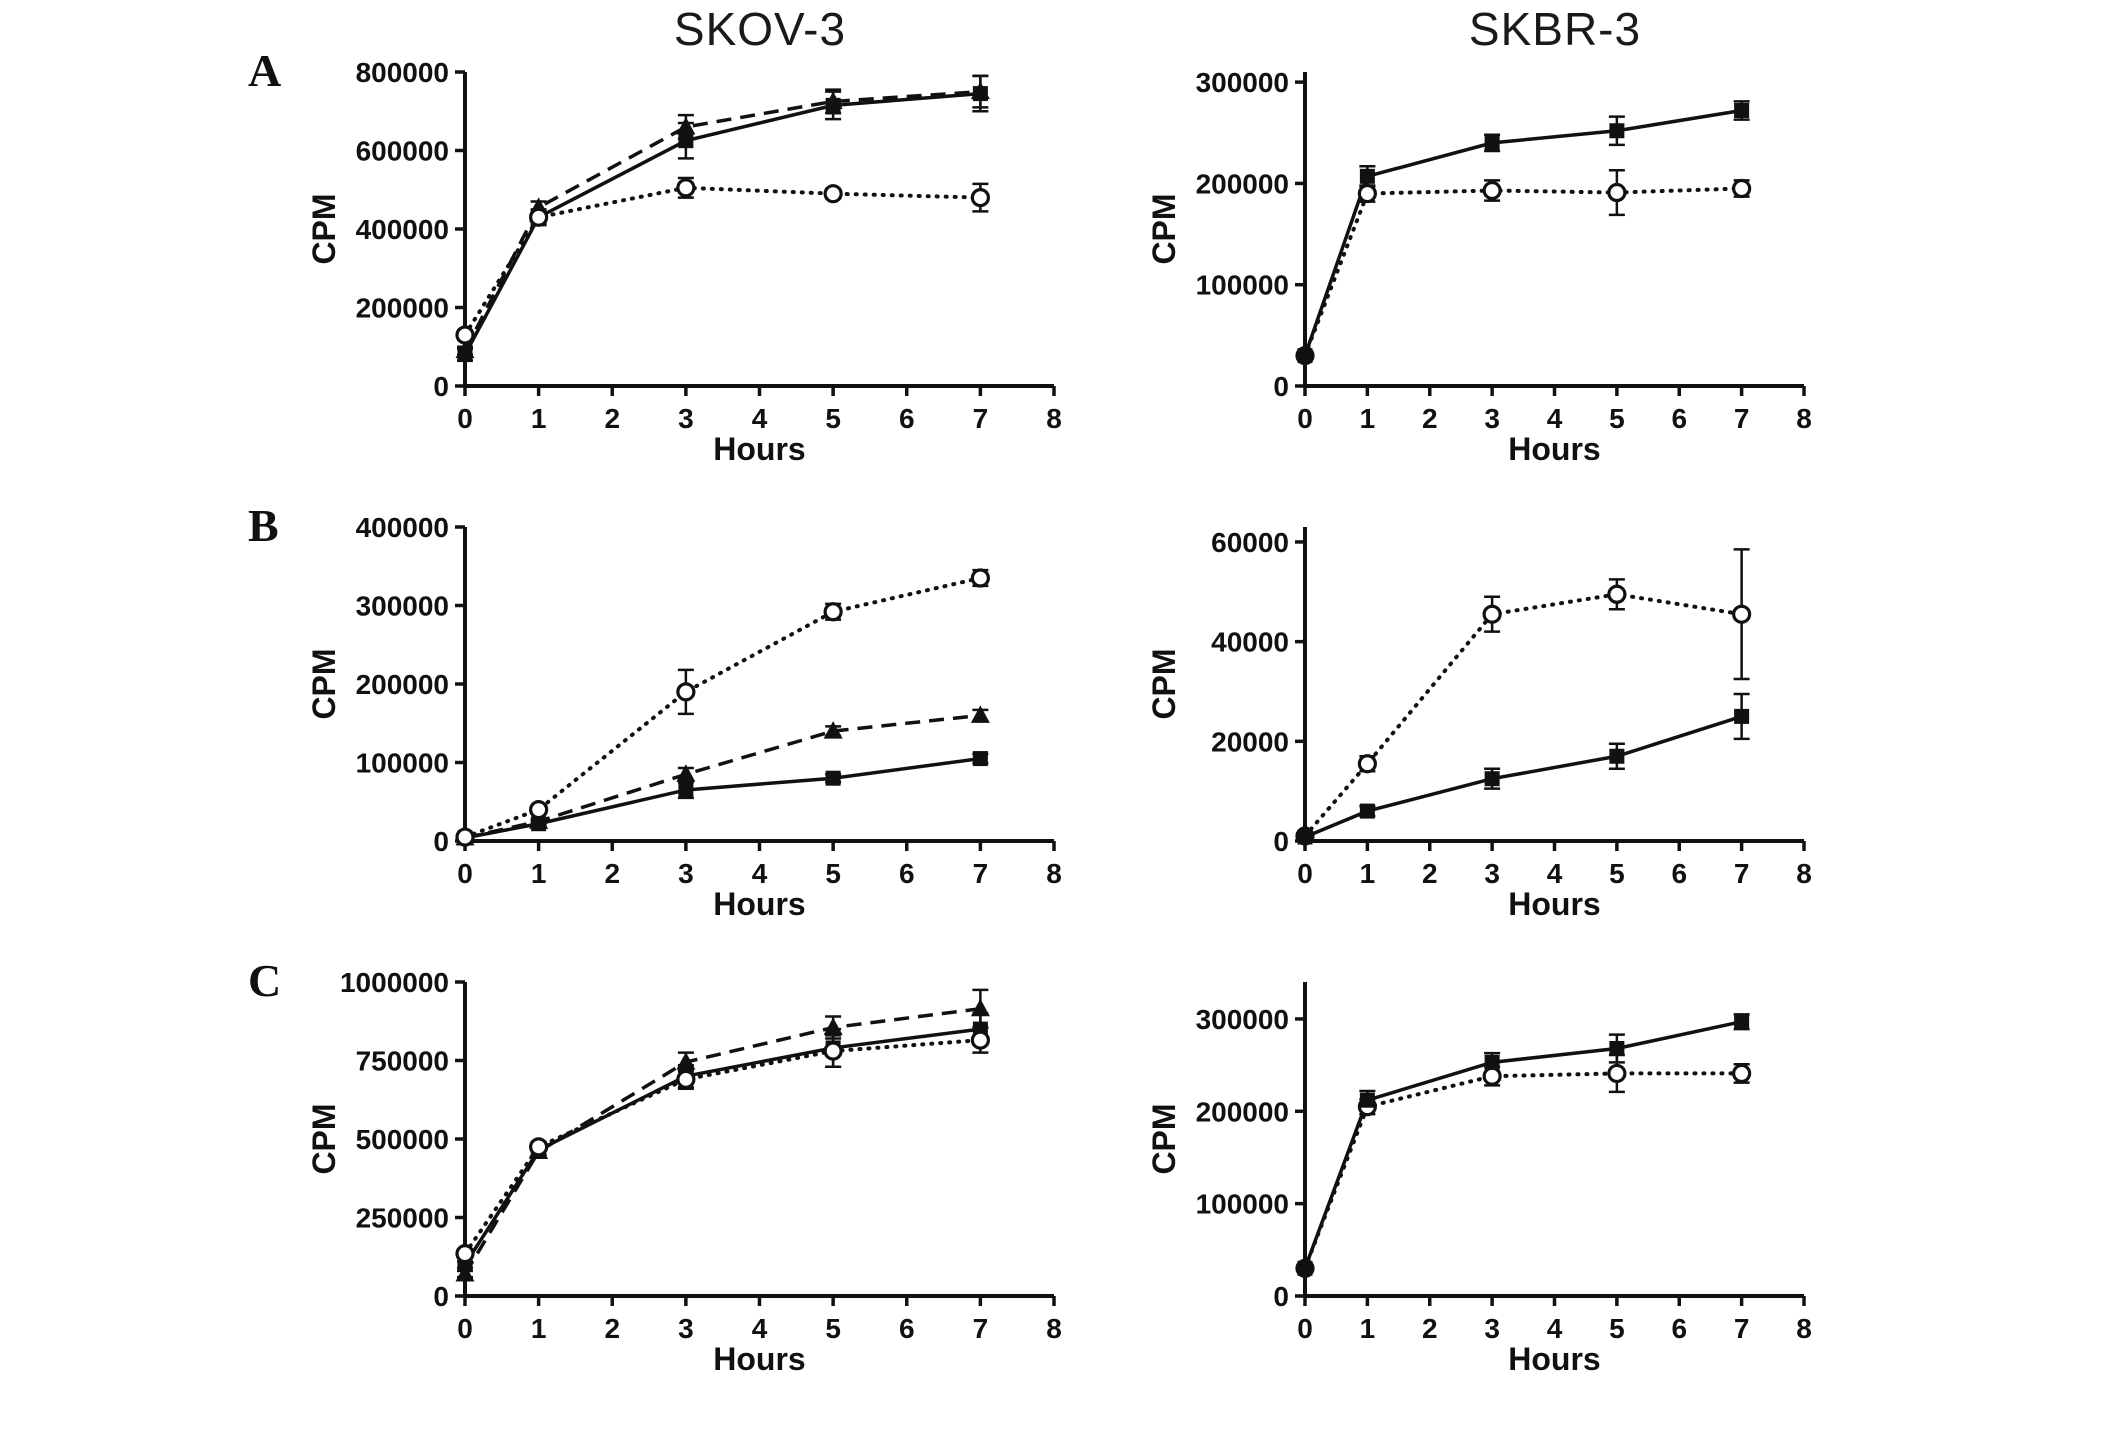 The height and width of the screenshot is (1432, 2126). What do you see at coordinates (402, 151) in the screenshot?
I see `svg-text: 600000` at bounding box center [402, 151].